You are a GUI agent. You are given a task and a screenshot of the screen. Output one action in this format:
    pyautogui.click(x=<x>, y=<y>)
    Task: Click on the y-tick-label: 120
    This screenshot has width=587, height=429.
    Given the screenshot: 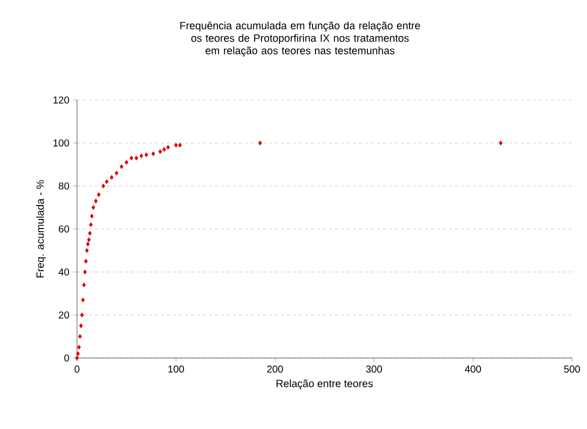 What is the action you would take?
    pyautogui.click(x=62, y=100)
    